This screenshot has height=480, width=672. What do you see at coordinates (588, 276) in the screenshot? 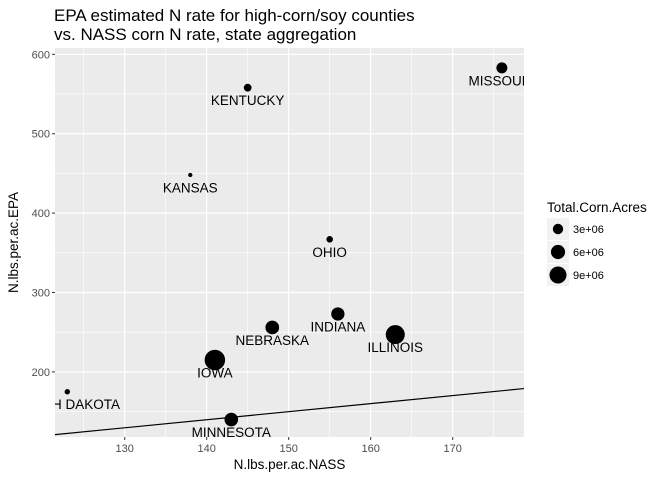
I see `legend-entry-label: 9e+06` at bounding box center [588, 276].